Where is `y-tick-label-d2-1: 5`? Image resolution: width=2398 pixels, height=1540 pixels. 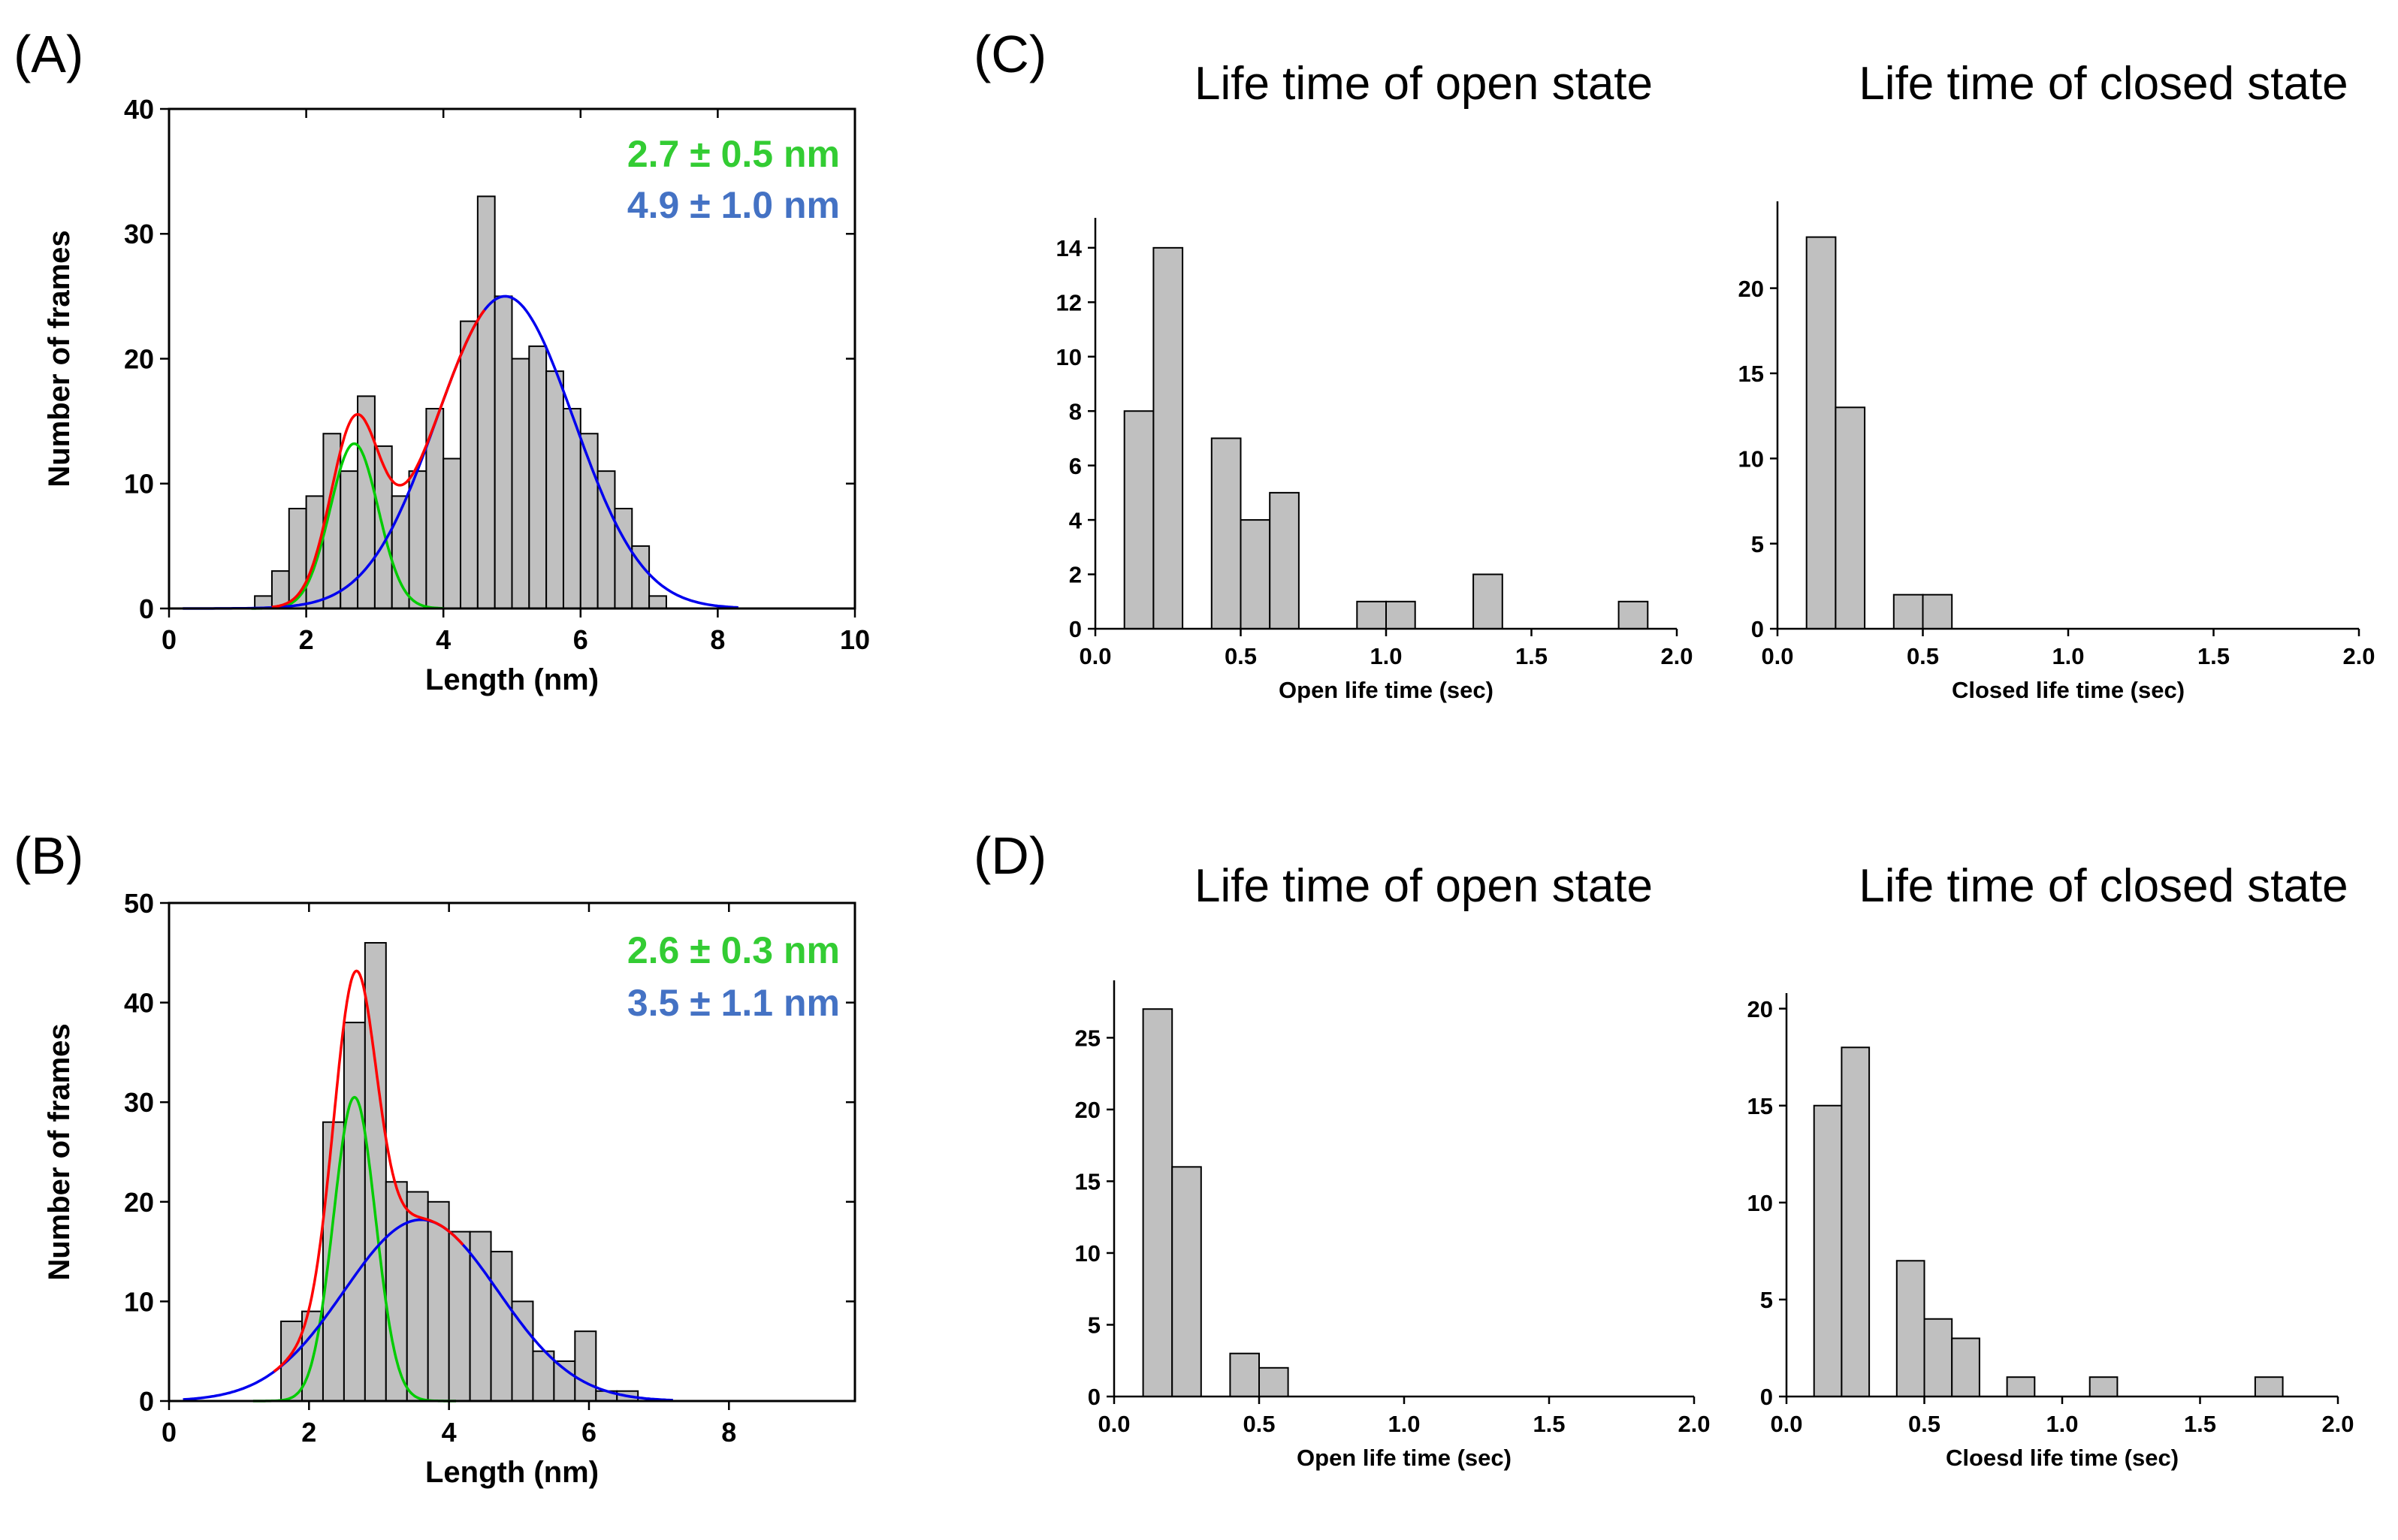
y-tick-label-d2-1: 5 is located at coordinates (1766, 1300).